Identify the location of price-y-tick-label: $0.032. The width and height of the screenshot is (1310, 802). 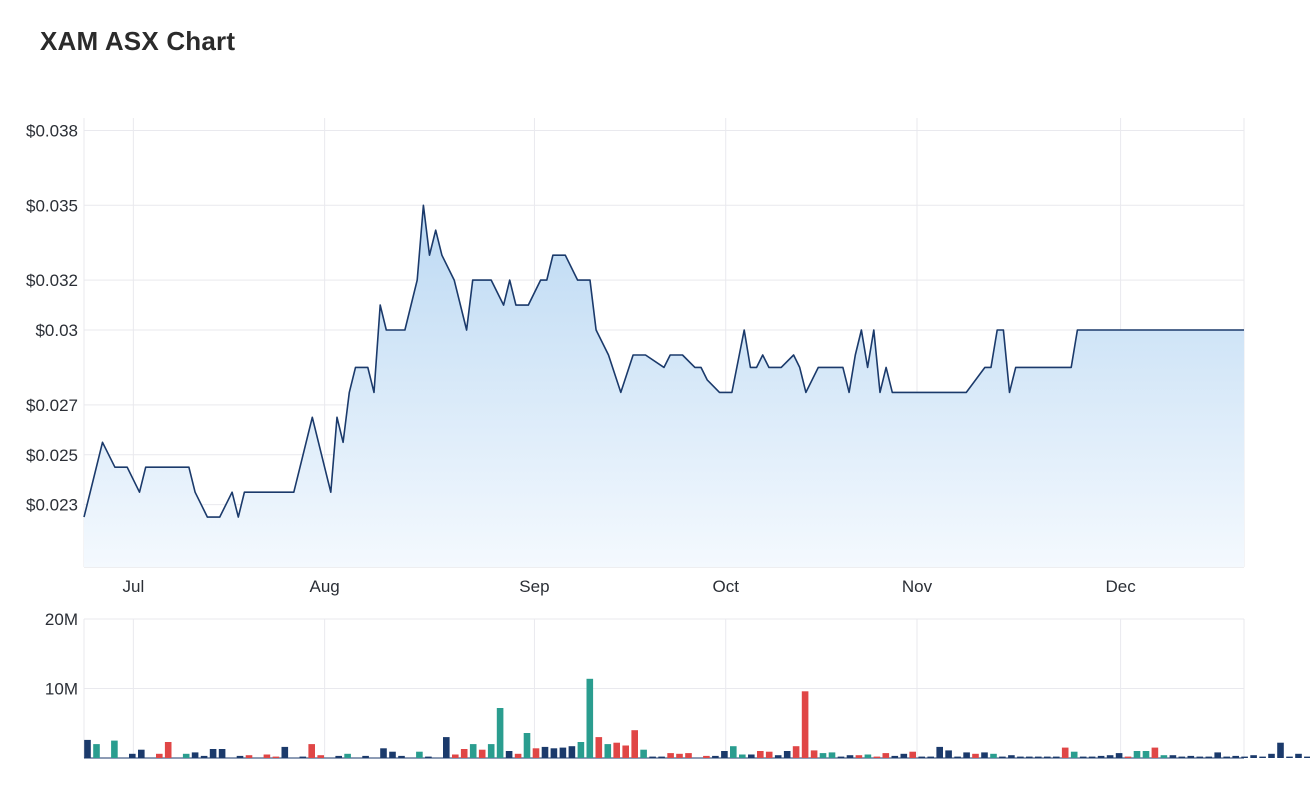
(52, 280).